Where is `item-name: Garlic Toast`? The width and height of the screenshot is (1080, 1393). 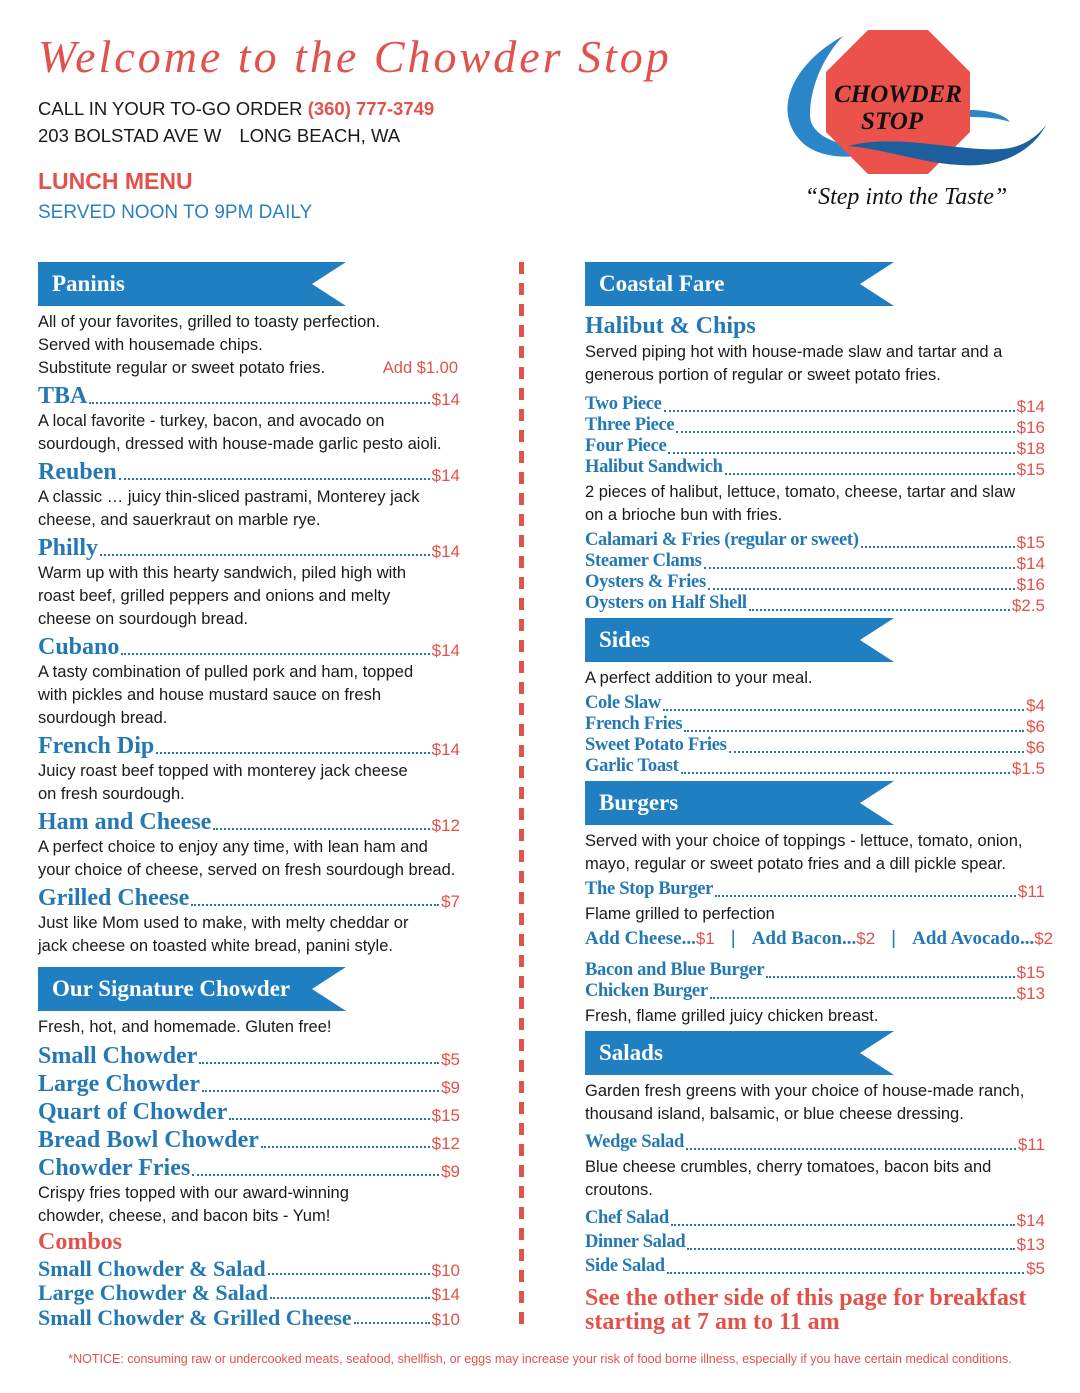 item-name: Garlic Toast is located at coordinates (632, 766).